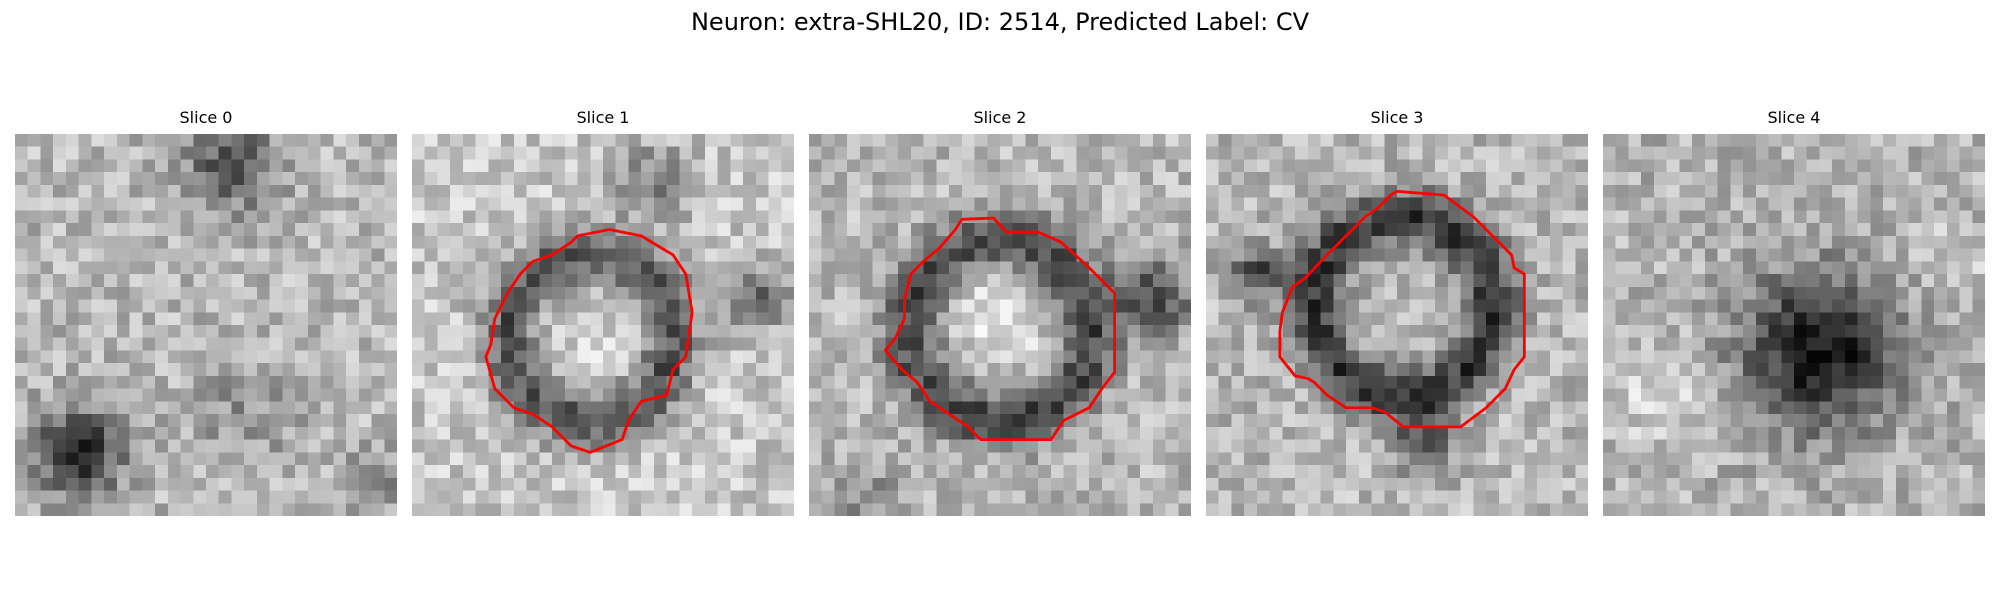 The height and width of the screenshot is (600, 2000). What do you see at coordinates (1402, 309) in the screenshot?
I see `slice-3-contour` at bounding box center [1402, 309].